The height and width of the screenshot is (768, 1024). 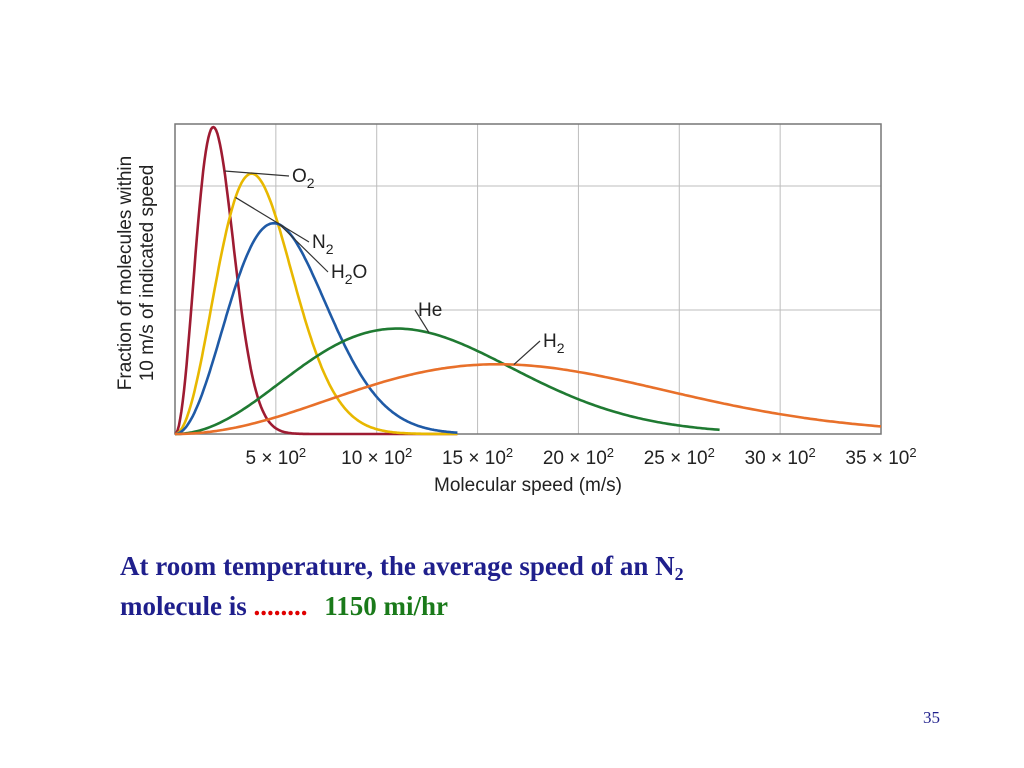 What do you see at coordinates (428, 261) in the screenshot?
I see `series-labels: O2 N2 H2O He H2` at bounding box center [428, 261].